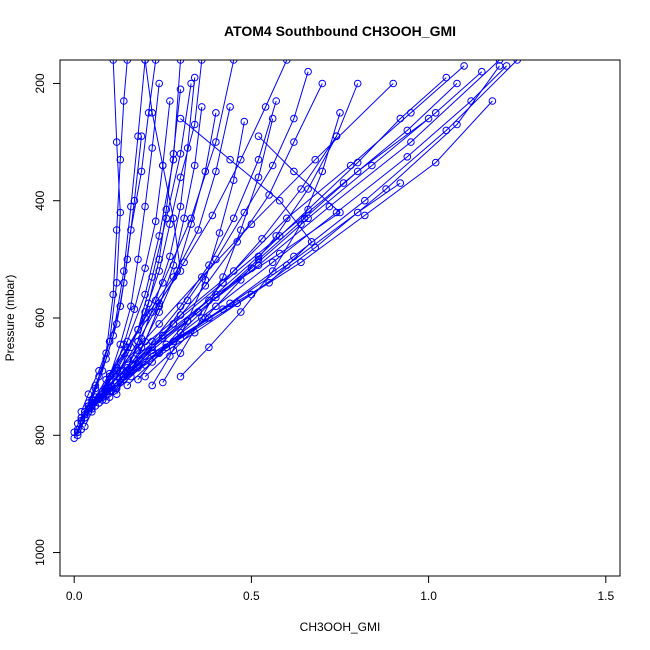  Describe the element at coordinates (428, 596) in the screenshot. I see `x-tick-label: 1.0` at that location.